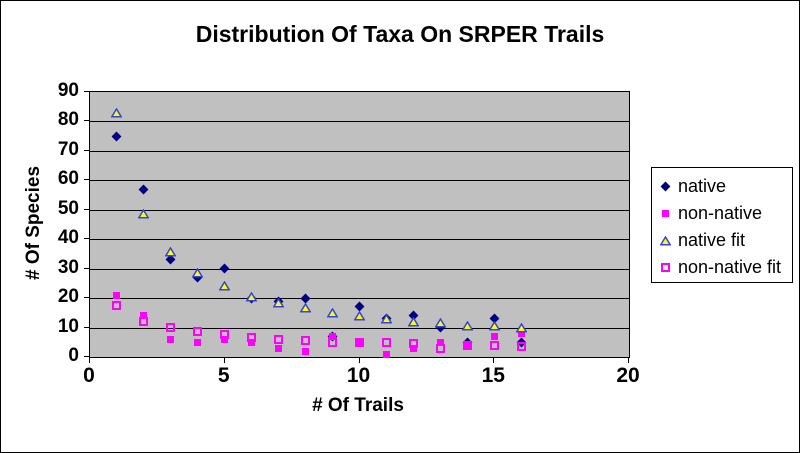  What do you see at coordinates (665, 186) in the screenshot?
I see `diamond-icon` at bounding box center [665, 186].